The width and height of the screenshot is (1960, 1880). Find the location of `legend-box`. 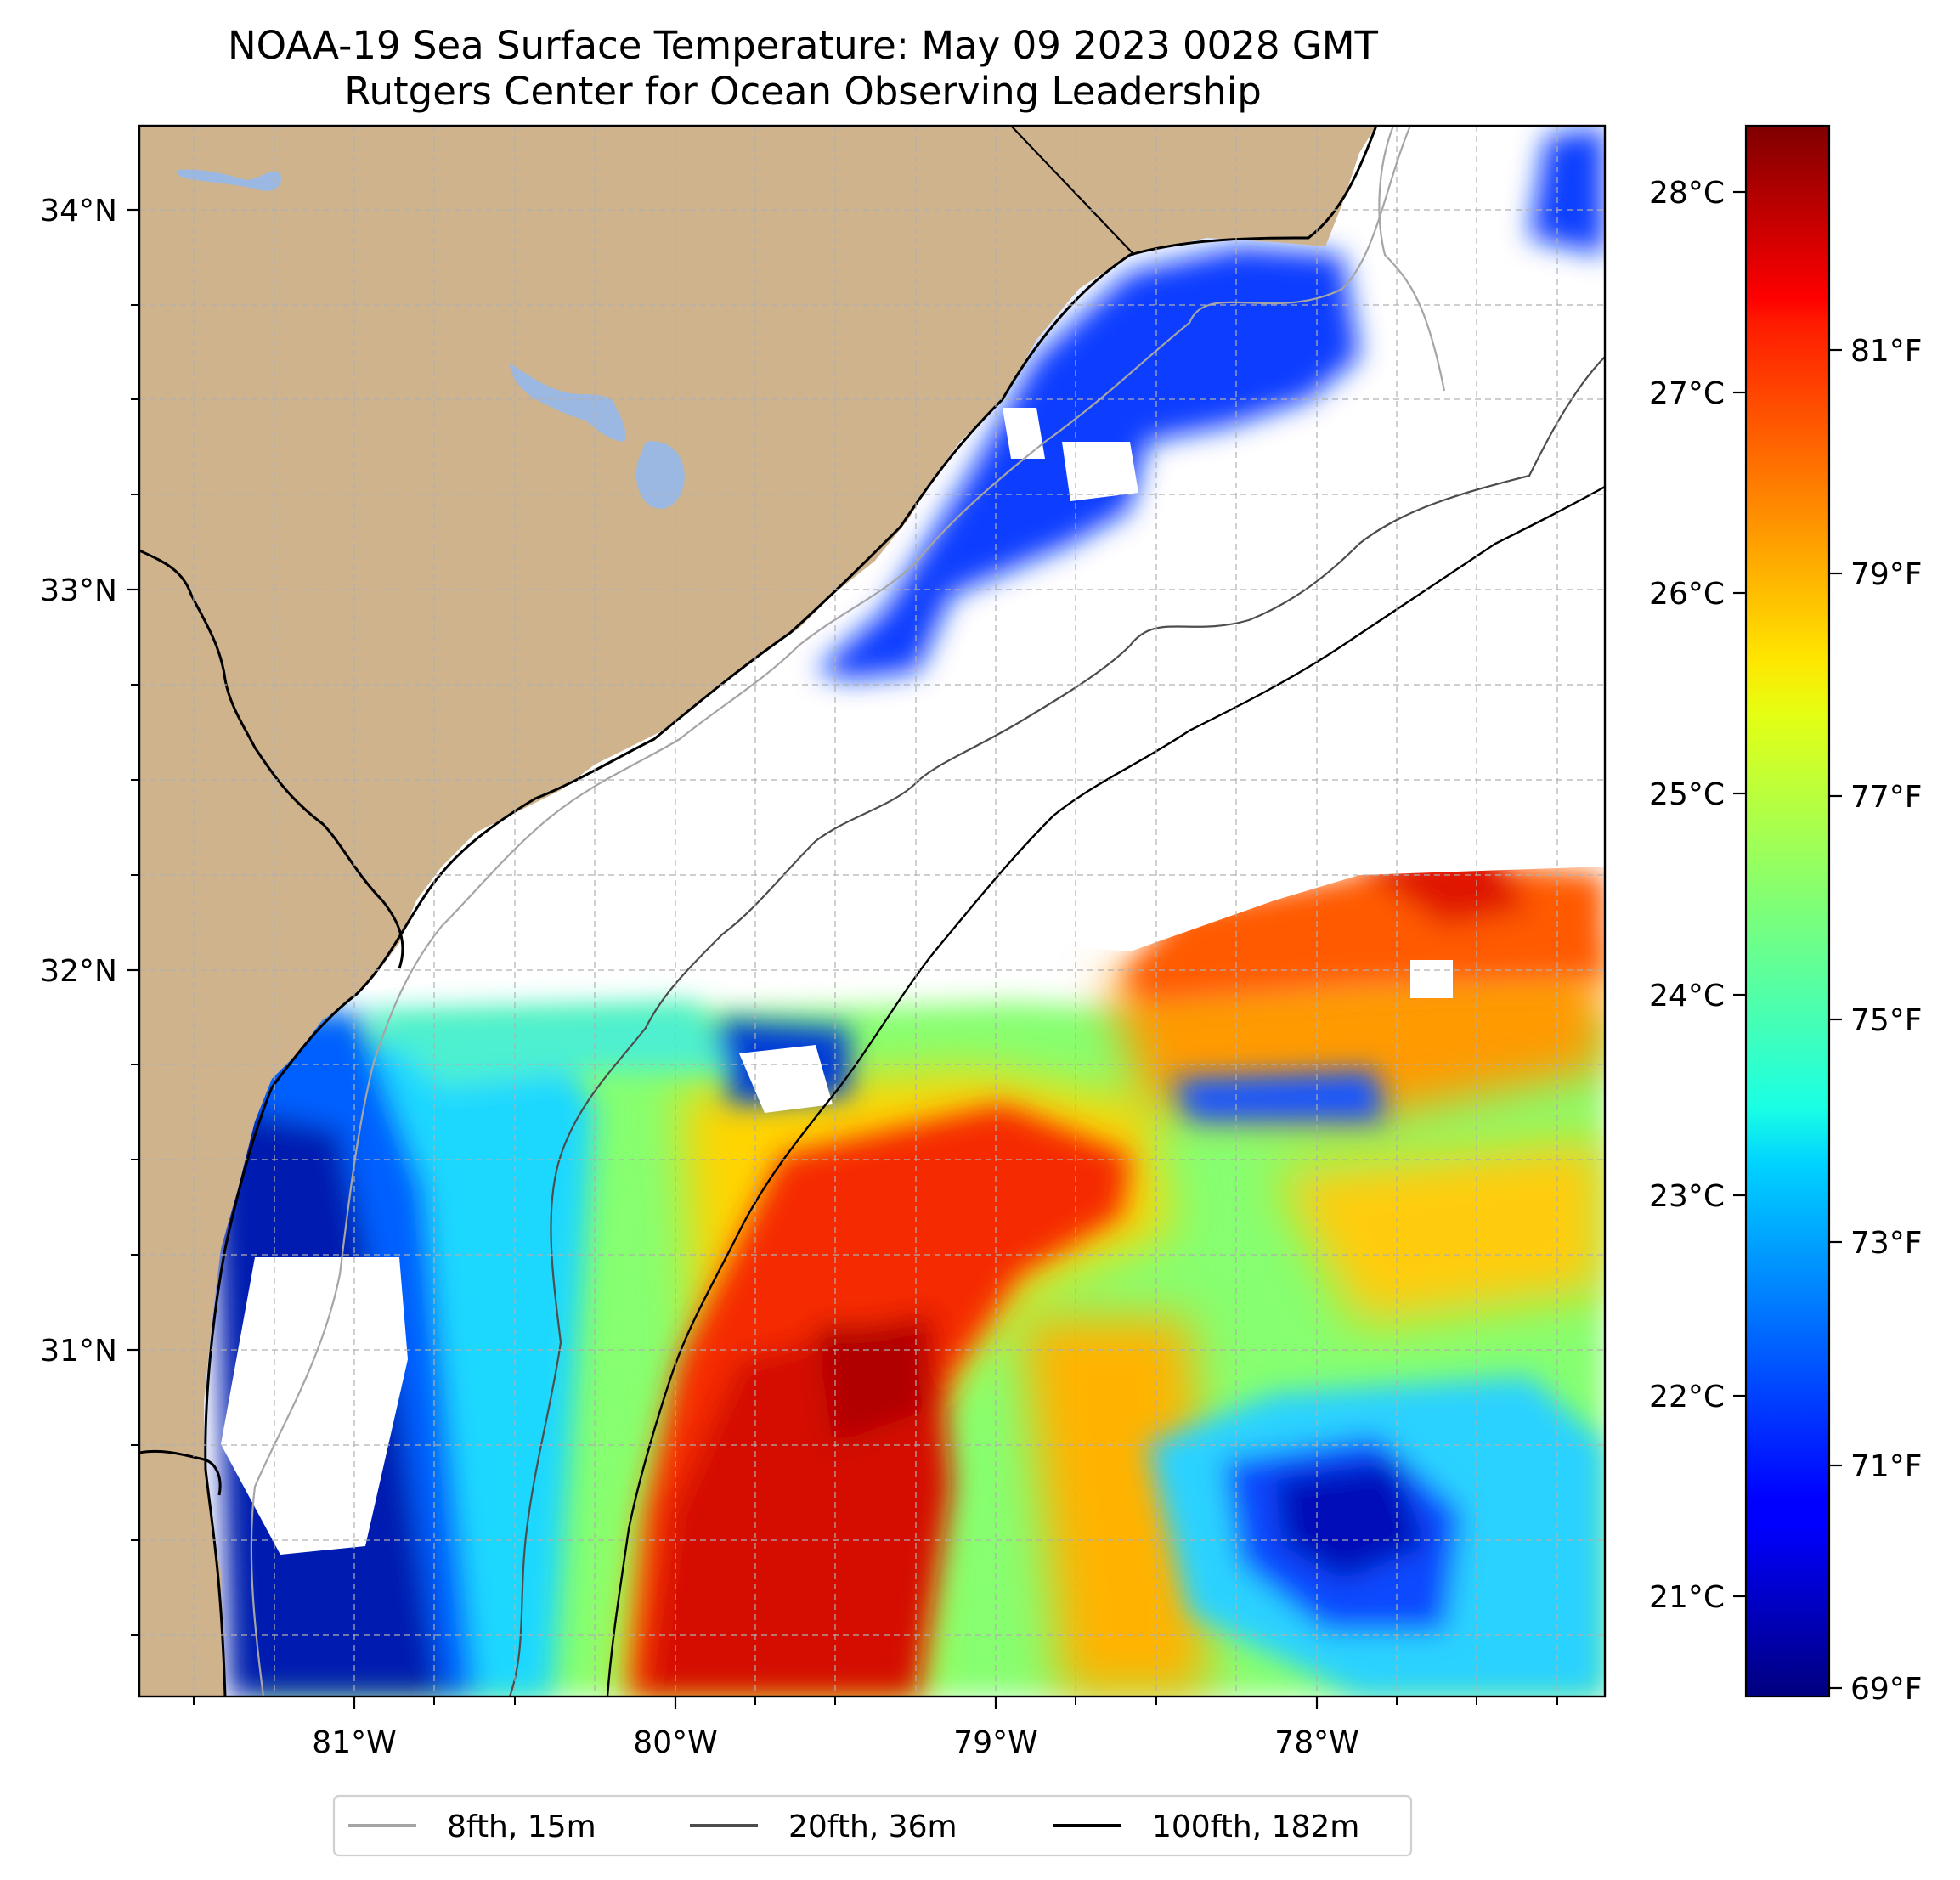

legend-box is located at coordinates (873, 1826).